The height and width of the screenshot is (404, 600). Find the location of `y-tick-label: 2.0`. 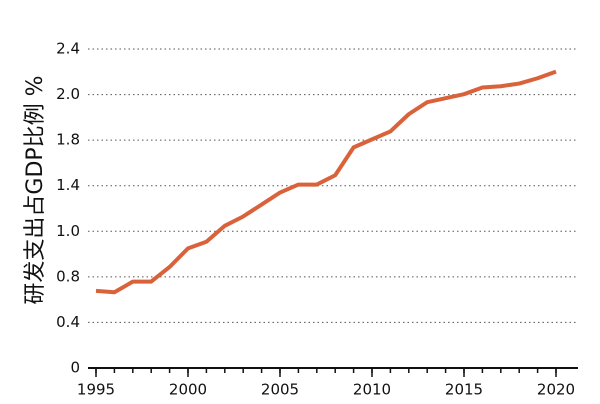

y-tick-label: 2.0 is located at coordinates (68, 94).